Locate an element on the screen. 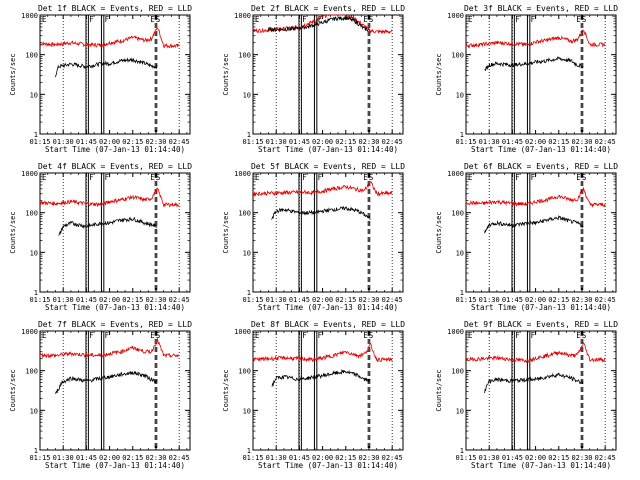 The width and height of the screenshot is (640, 480). panel-title: Det 9f BLACK = Events, RED = LLD is located at coordinates (541, 324).